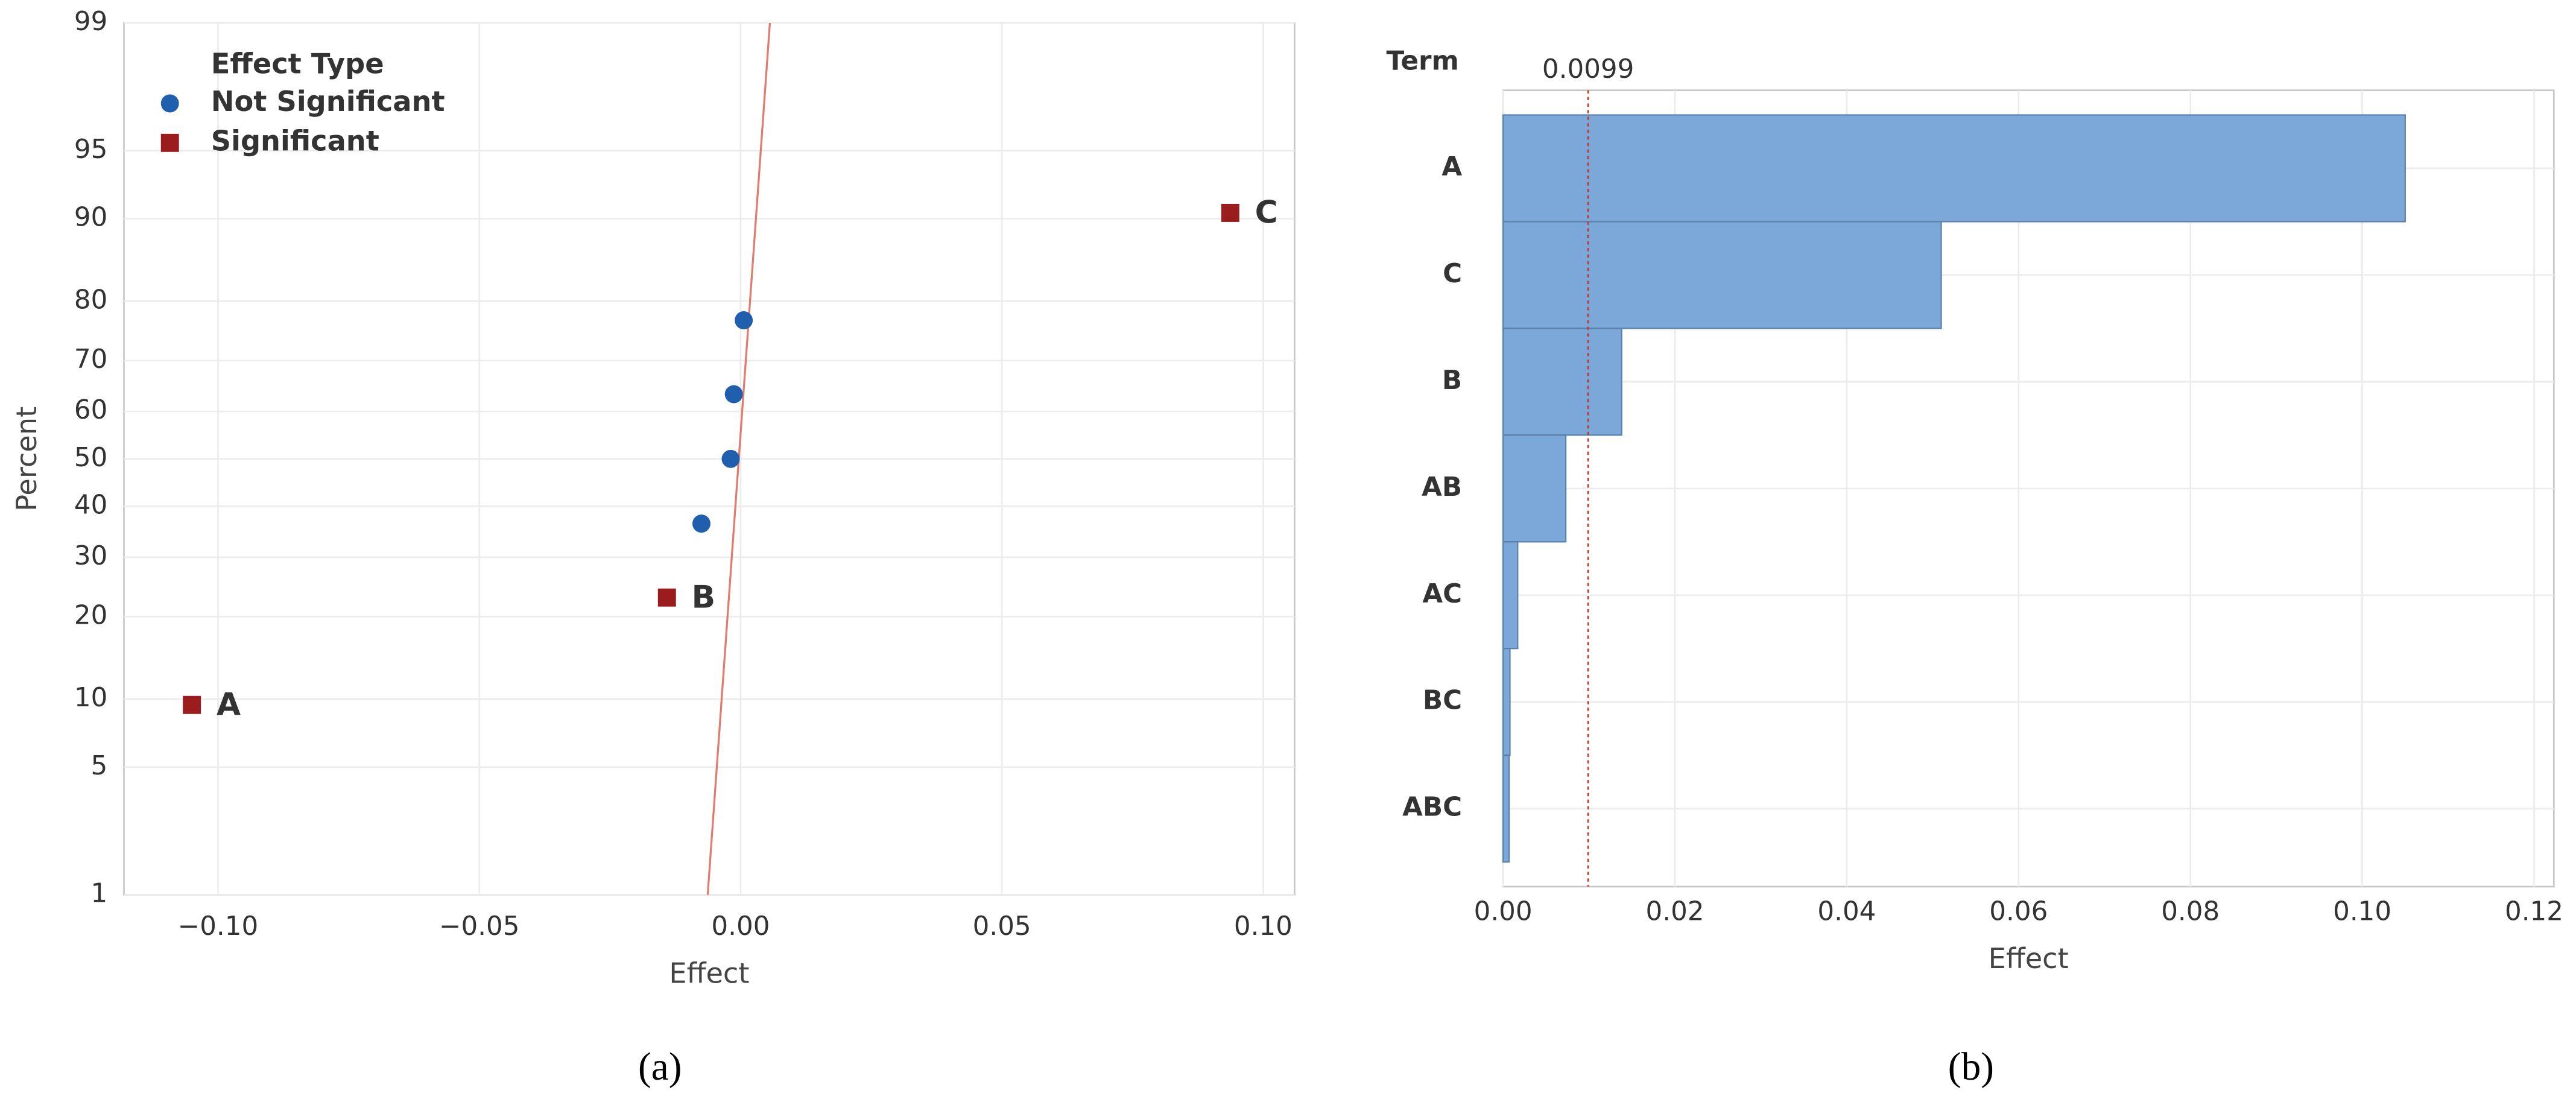  What do you see at coordinates (90, 300) in the screenshot?
I see `y-tick-label: 80` at bounding box center [90, 300].